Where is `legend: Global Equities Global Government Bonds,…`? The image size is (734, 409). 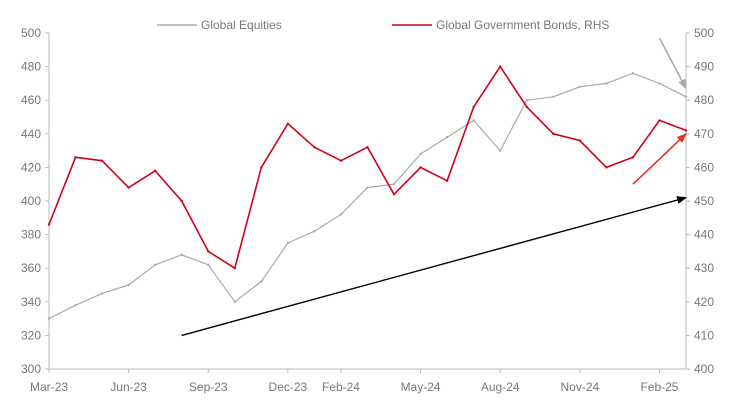 legend: Global Equities Global Government Bonds,… is located at coordinates (383, 25).